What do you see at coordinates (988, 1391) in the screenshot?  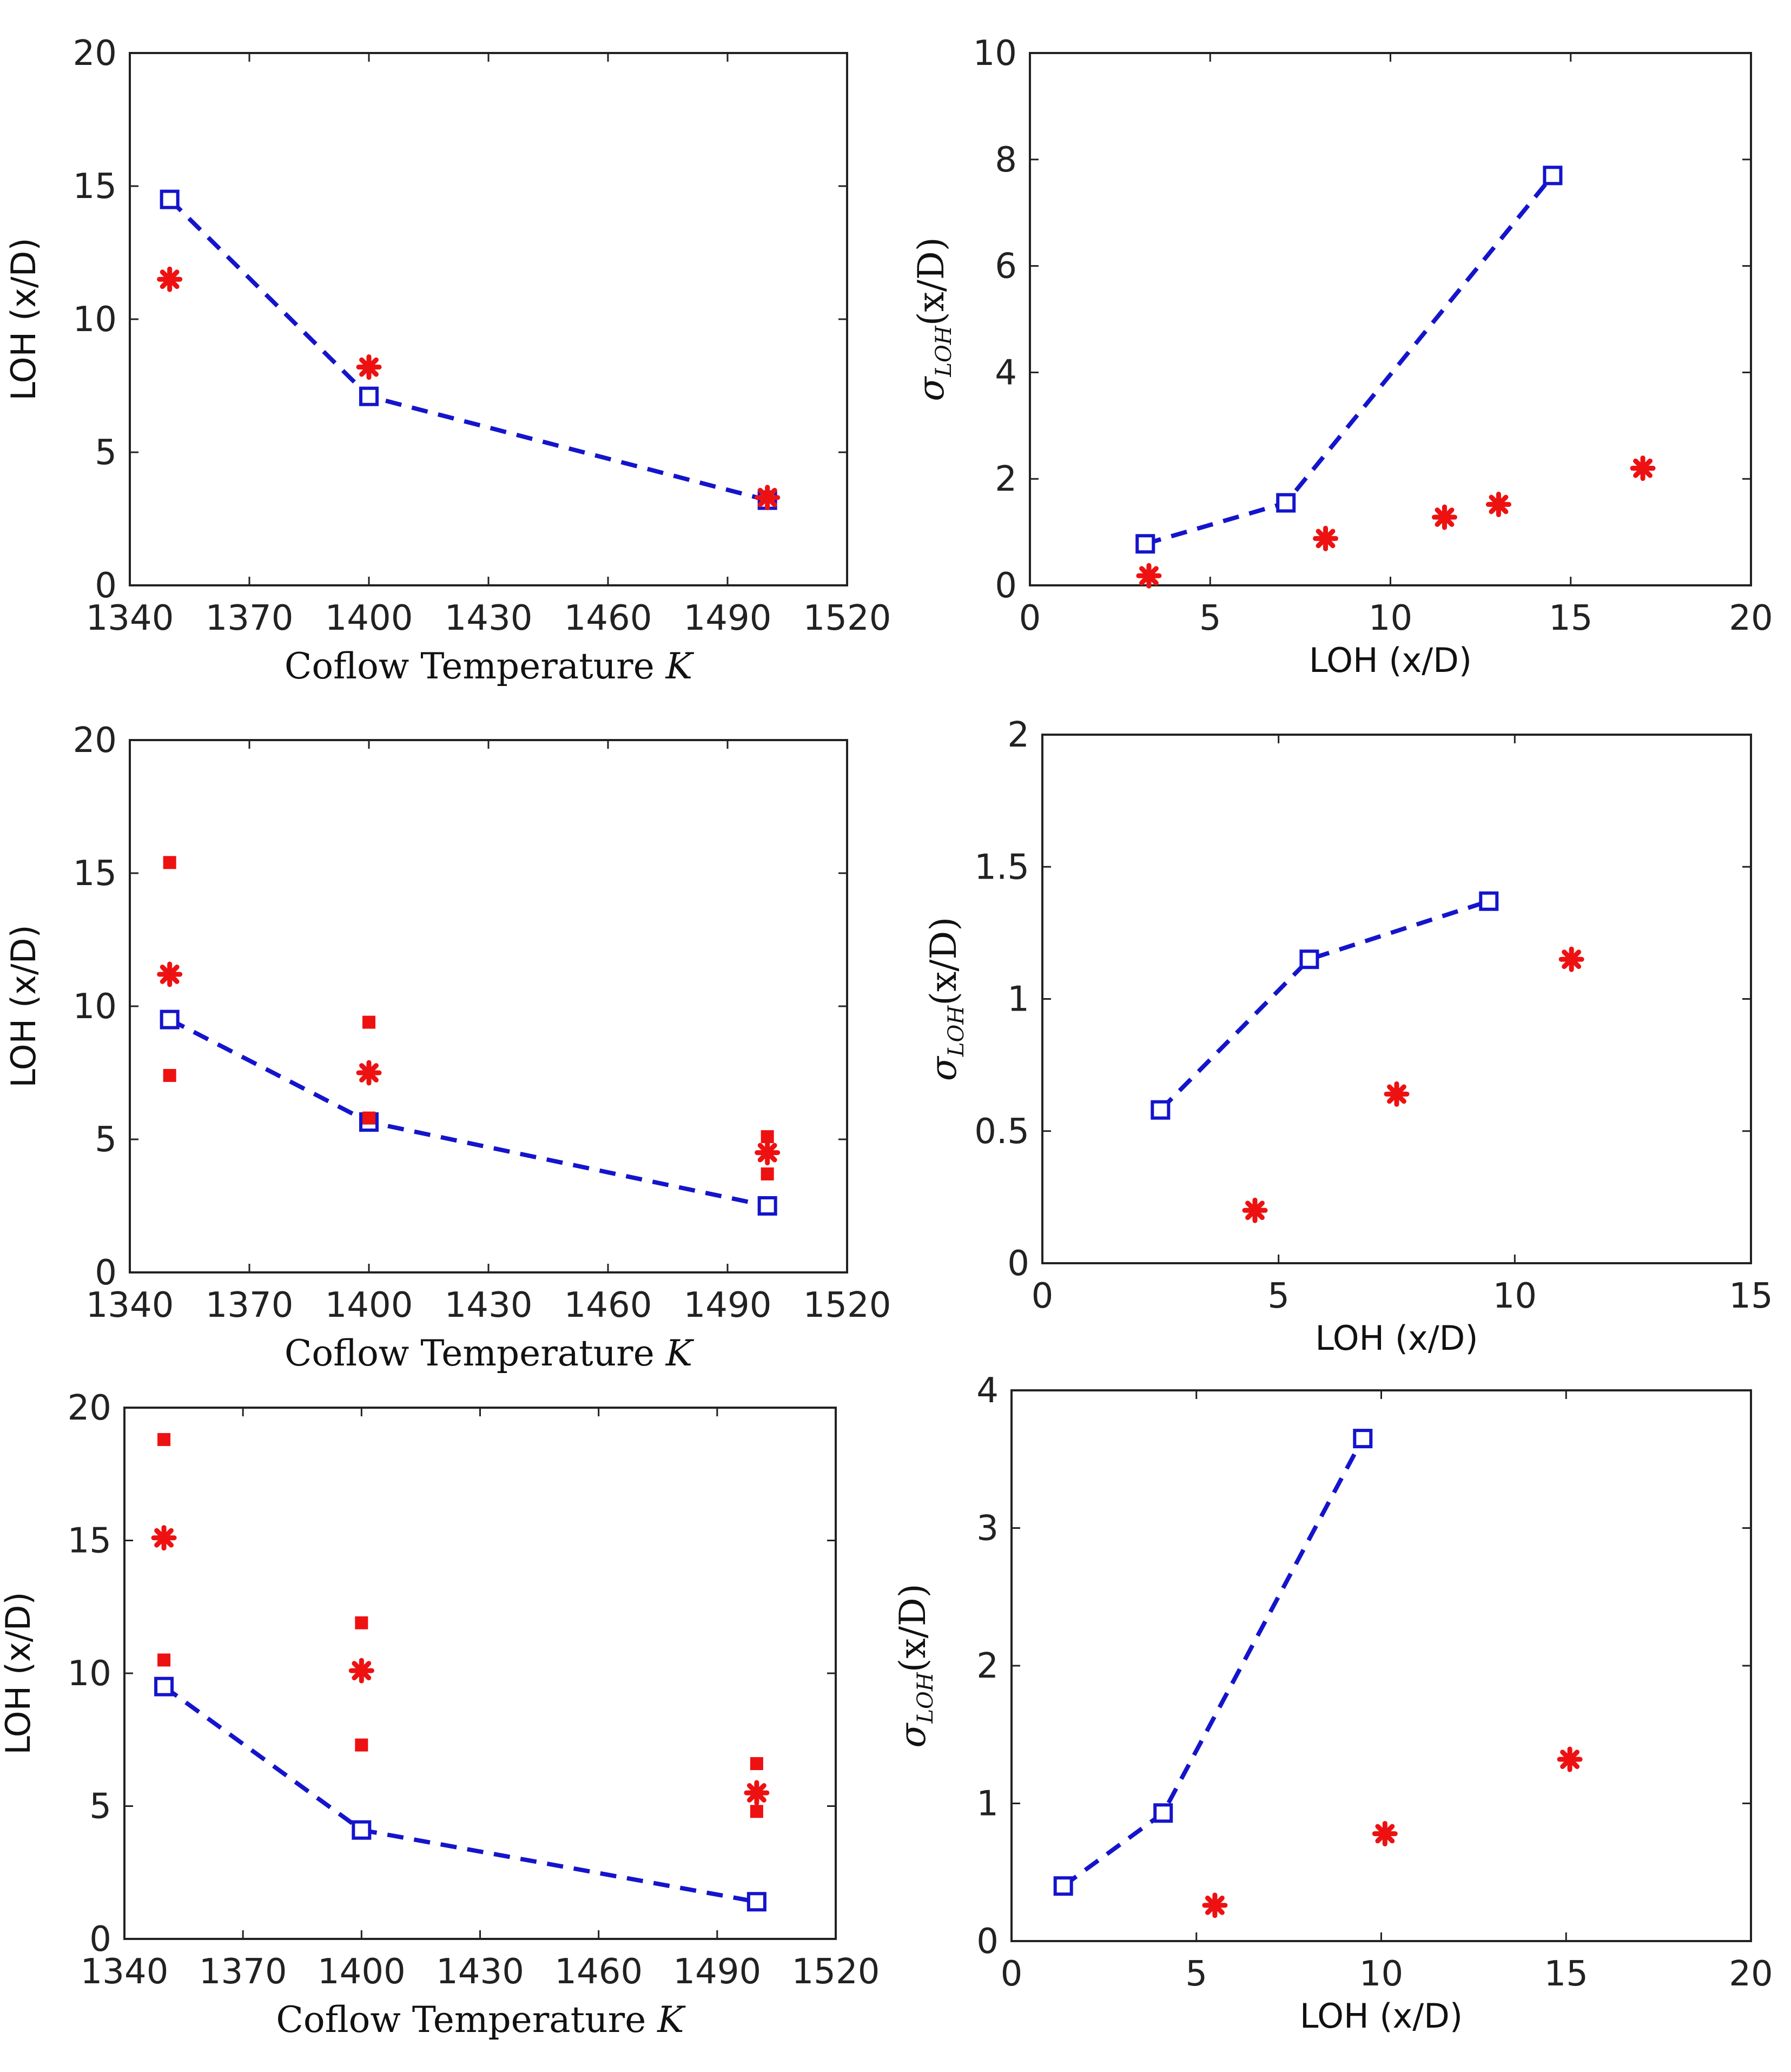 I see `y-tick-label: 4` at bounding box center [988, 1391].